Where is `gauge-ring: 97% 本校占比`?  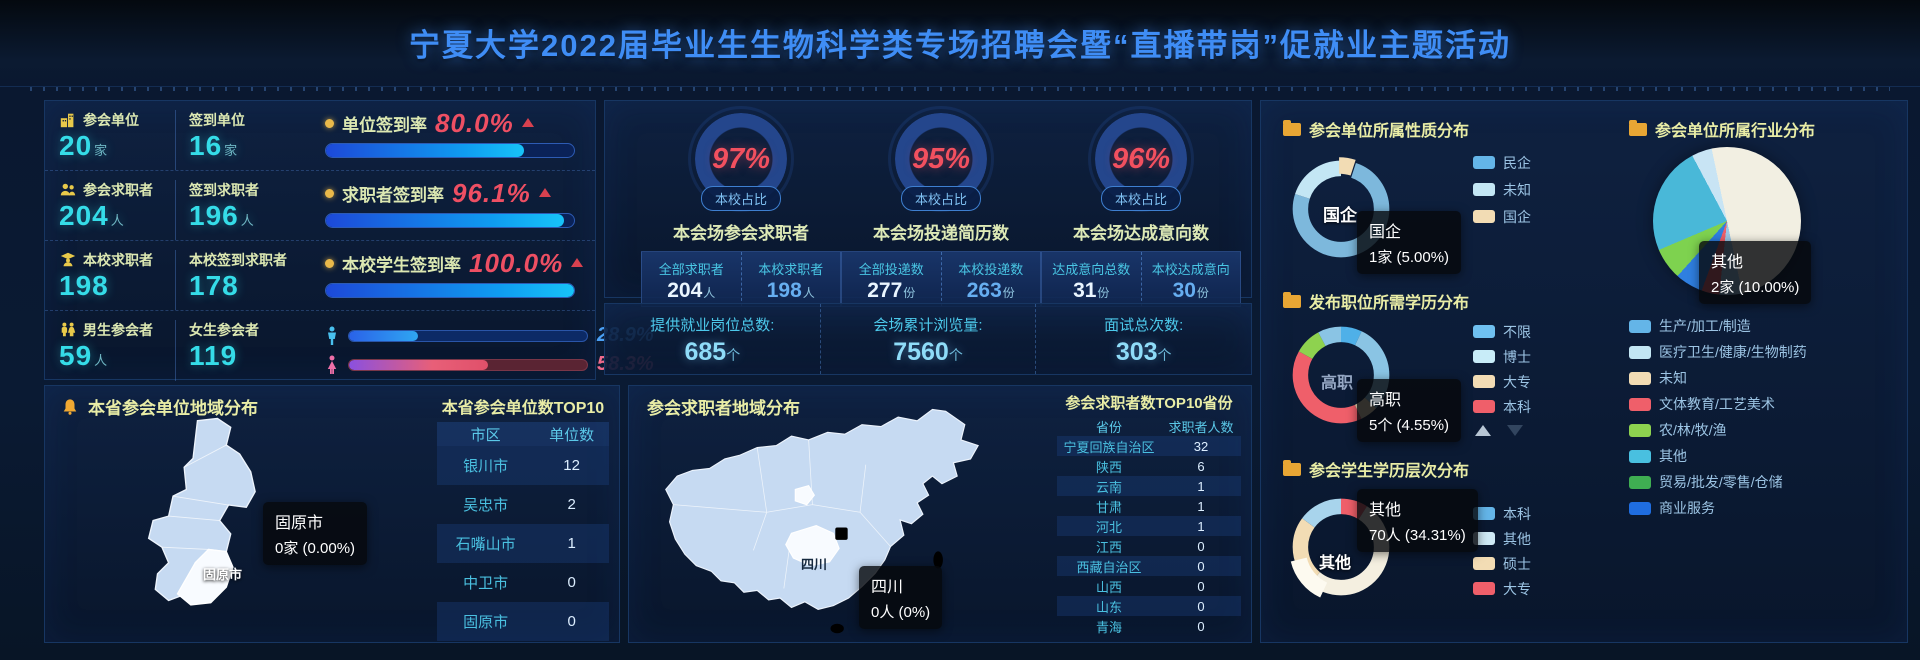
gauge-ring: 97% 本校占比 is located at coordinates (741, 159).